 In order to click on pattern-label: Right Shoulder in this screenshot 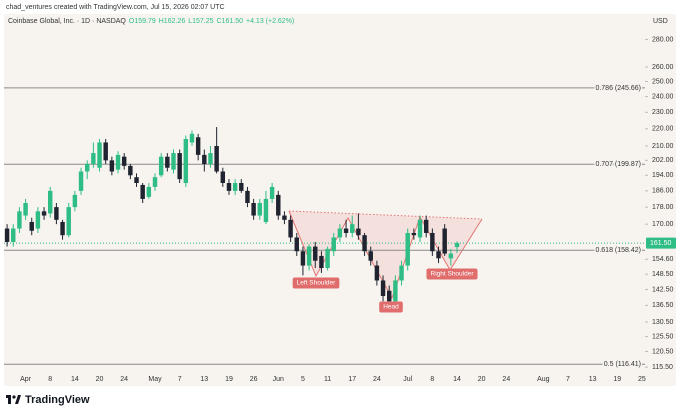, I will do `click(452, 274)`.